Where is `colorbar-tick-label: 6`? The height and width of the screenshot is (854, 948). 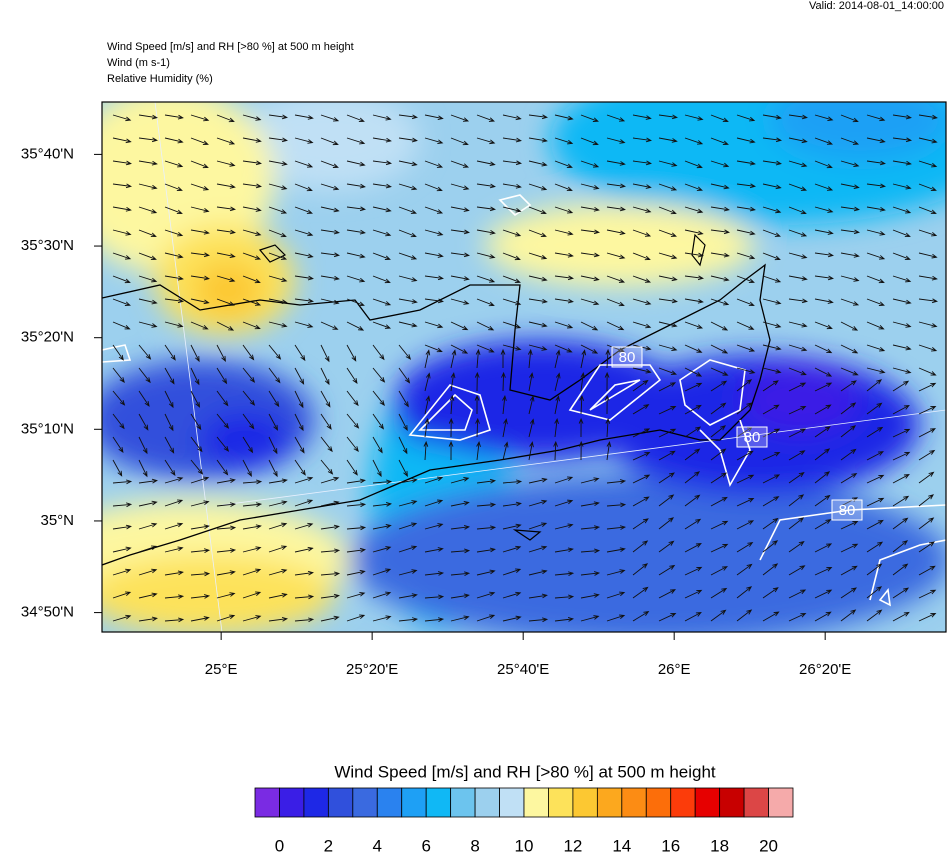
colorbar-tick-label: 6 is located at coordinates (425, 845).